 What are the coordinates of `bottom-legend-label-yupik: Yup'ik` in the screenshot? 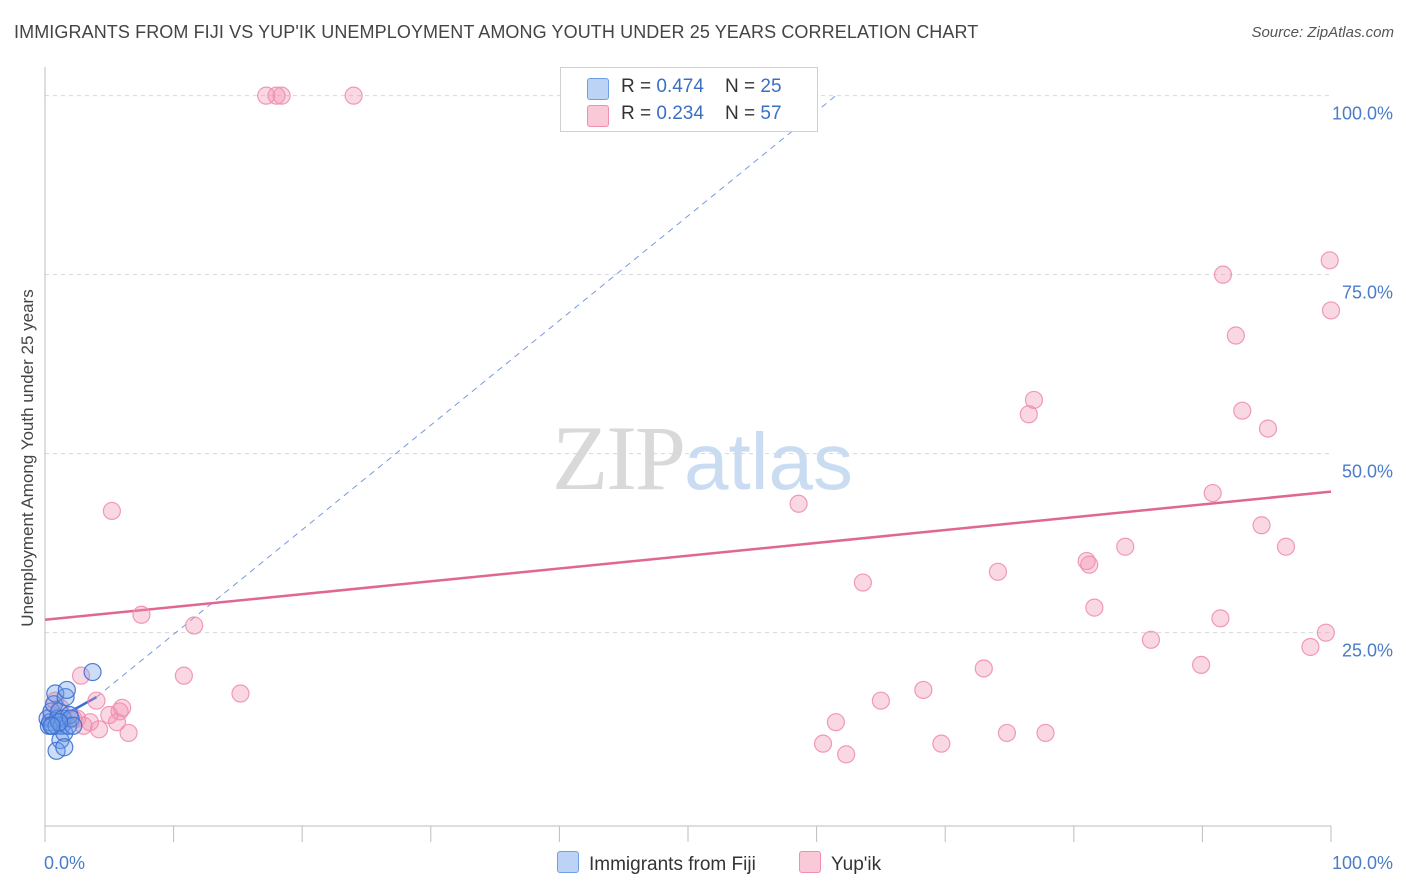 It's located at (856, 864).